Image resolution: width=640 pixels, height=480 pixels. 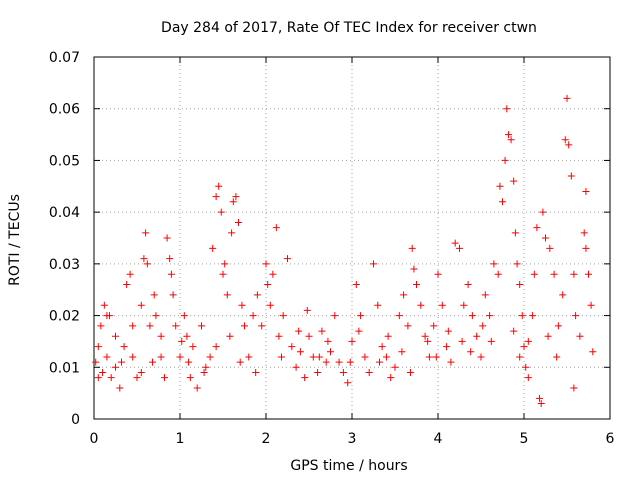 I want to click on y-tick-label: 0, so click(x=75, y=420).